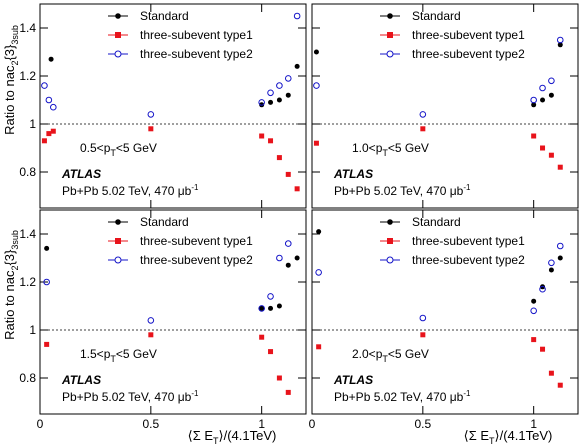 This screenshot has width=581, height=446. What do you see at coordinates (367, 354) in the screenshot?
I see `pt-main: 2.0<p` at bounding box center [367, 354].